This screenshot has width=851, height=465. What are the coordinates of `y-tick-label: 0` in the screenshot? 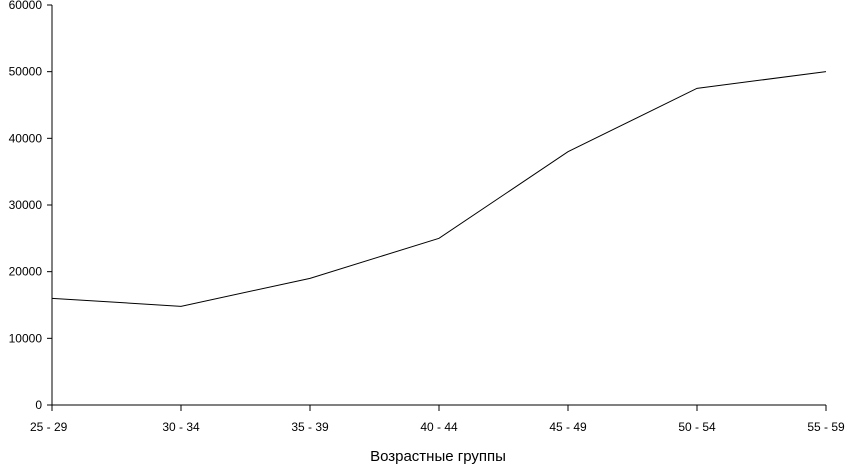 It's located at (38, 405).